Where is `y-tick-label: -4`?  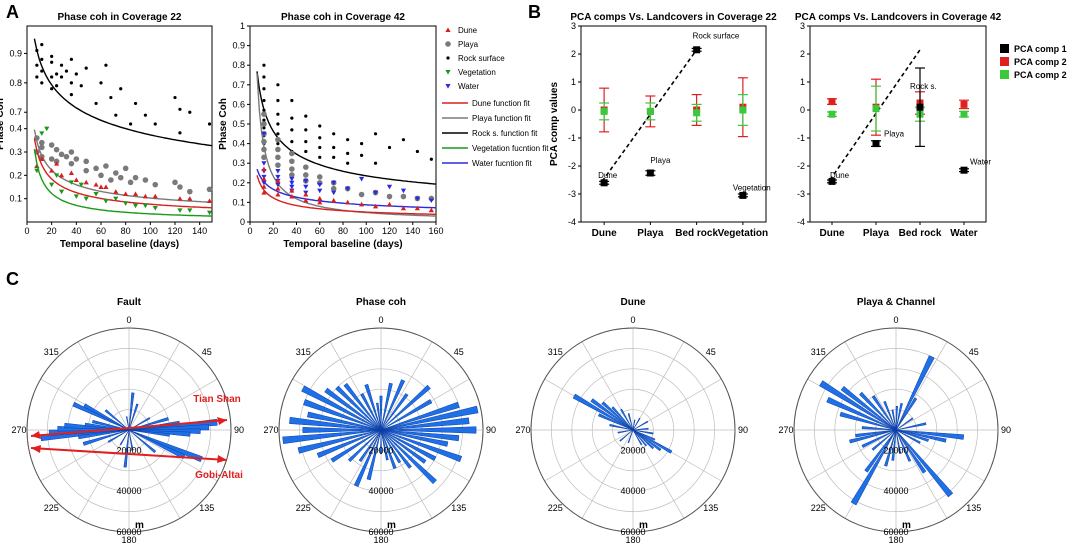
y-tick-label: -4 is located at coordinates (572, 222).